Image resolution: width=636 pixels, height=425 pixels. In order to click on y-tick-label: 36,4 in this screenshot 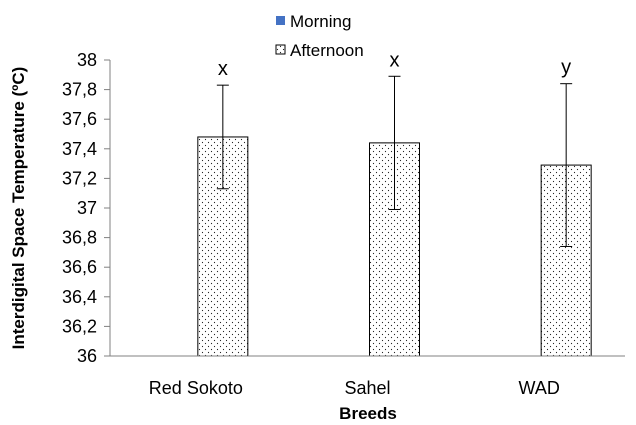, I will do `click(79, 297)`.